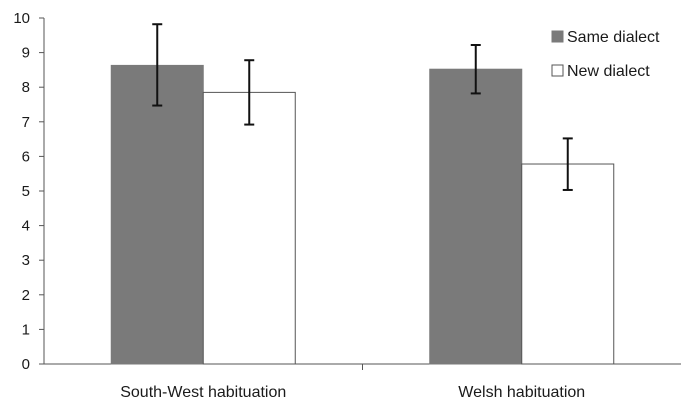  Describe the element at coordinates (605, 54) in the screenshot. I see `legend: Same dialect New dialect` at that location.